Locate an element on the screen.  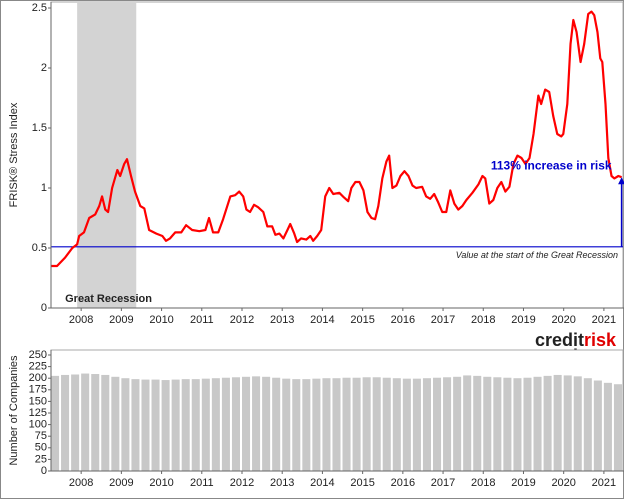
y-tick-label: 1 is located at coordinates (44, 188).